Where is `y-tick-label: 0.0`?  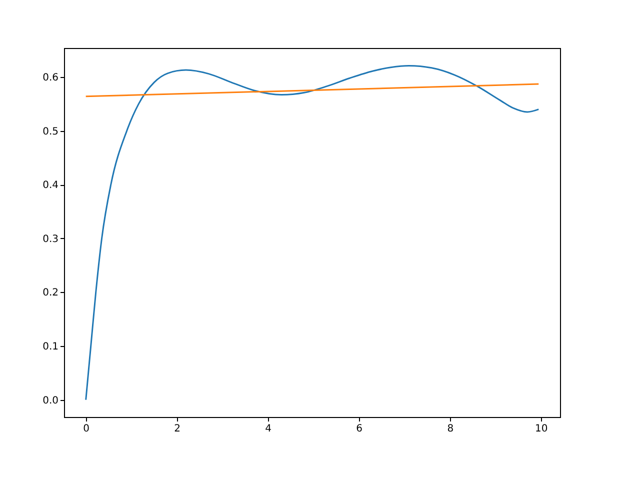 y-tick-label: 0.0 is located at coordinates (50, 400).